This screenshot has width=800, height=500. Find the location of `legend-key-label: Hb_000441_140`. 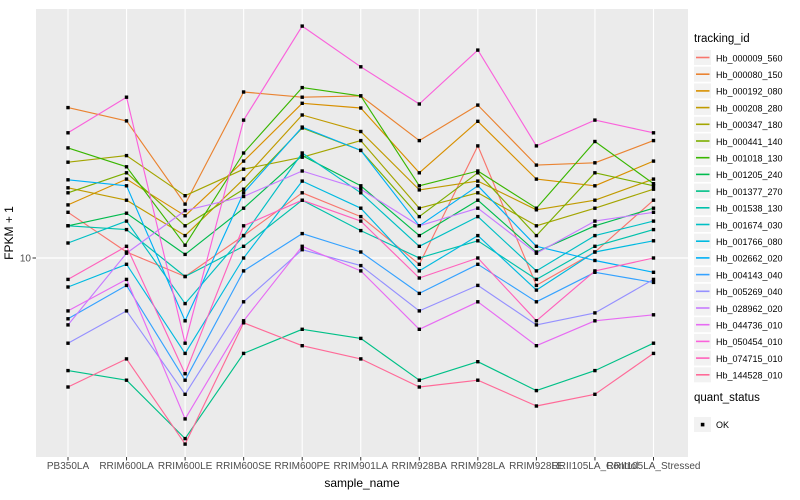

legend-key-label: Hb_000441_140 is located at coordinates (749, 142).